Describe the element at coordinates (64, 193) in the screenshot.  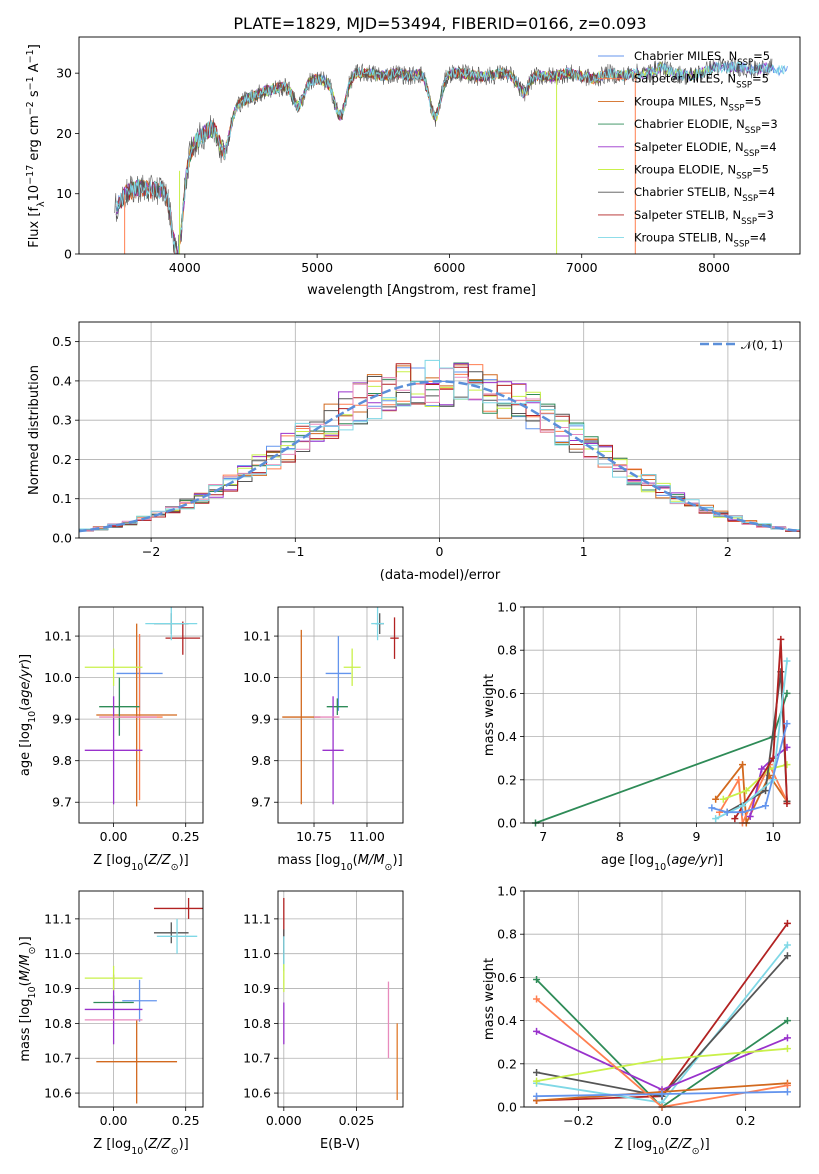
I see `y-tick-label: 10` at that location.